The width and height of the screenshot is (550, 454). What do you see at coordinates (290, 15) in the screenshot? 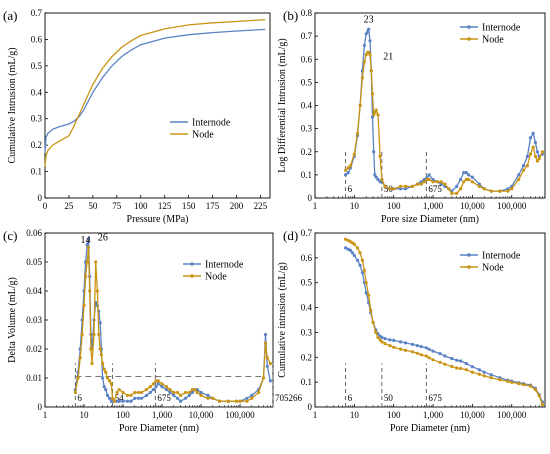
I see `panel-label: (b)` at bounding box center [290, 15].